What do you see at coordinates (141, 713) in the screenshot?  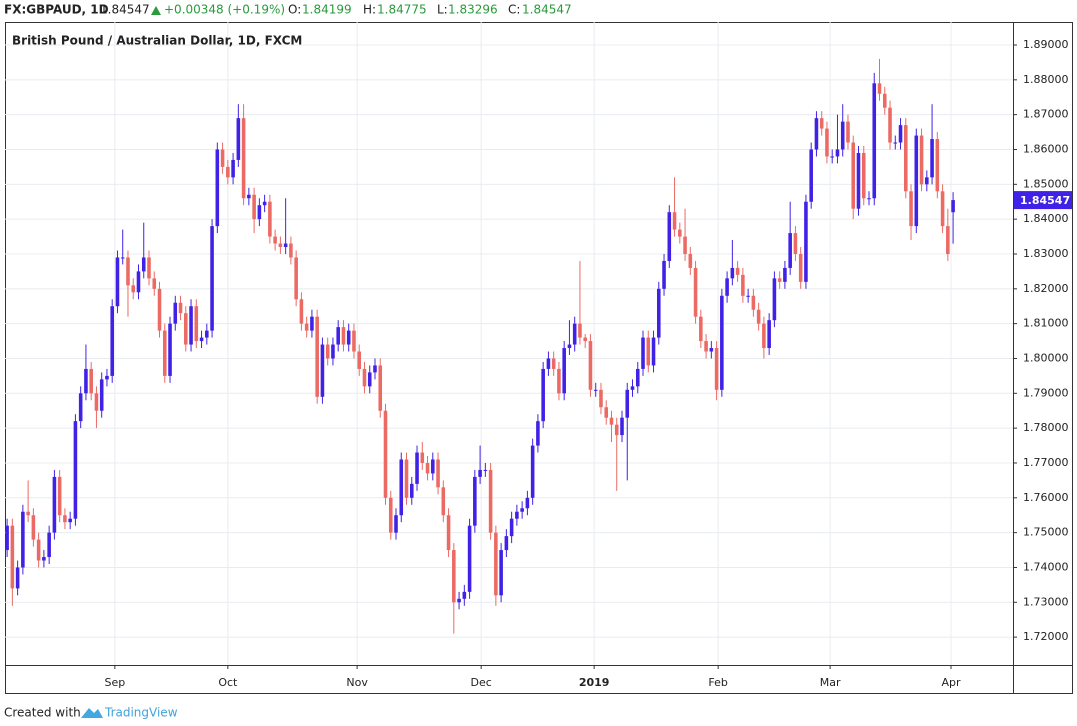 I see `footer-brand: TradingView` at bounding box center [141, 713].